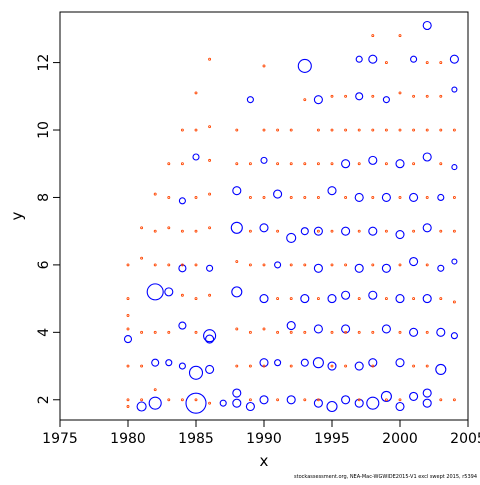 This screenshot has height=485, width=480. I want to click on x-tick-label: 2000, so click(400, 439).